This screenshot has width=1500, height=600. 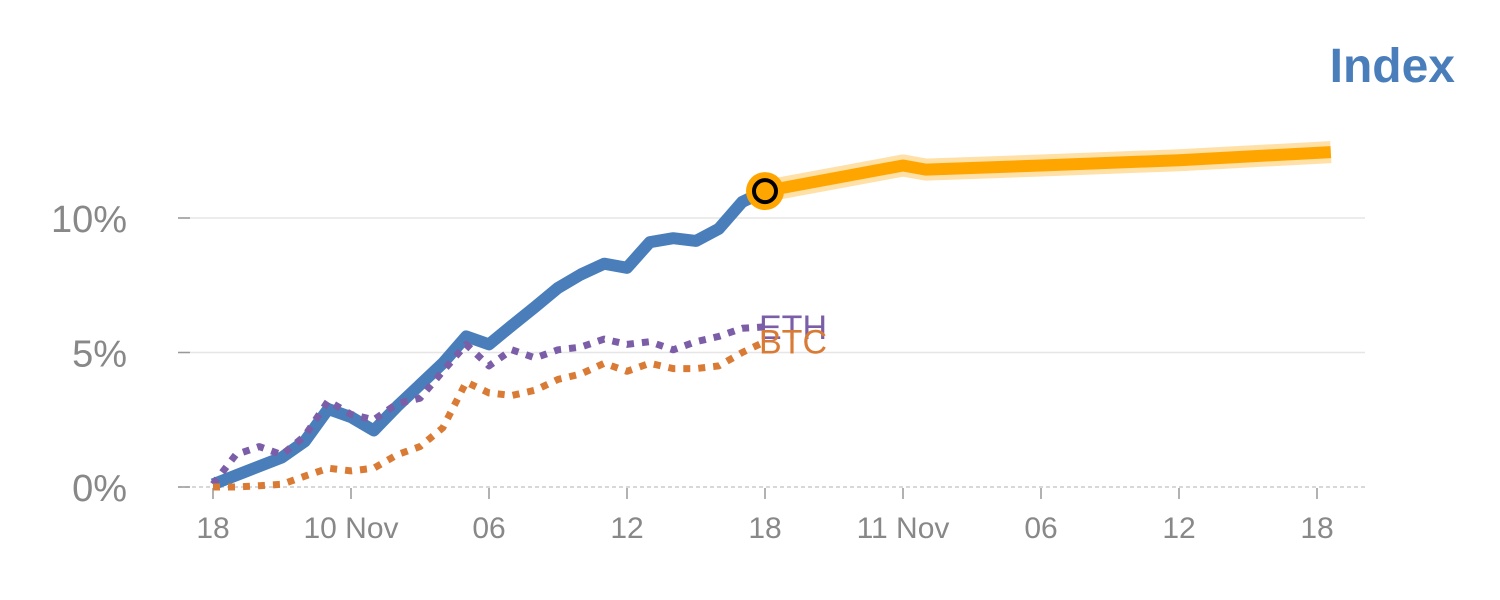 What do you see at coordinates (793, 328) in the screenshot?
I see `series-label-eth: ETH` at bounding box center [793, 328].